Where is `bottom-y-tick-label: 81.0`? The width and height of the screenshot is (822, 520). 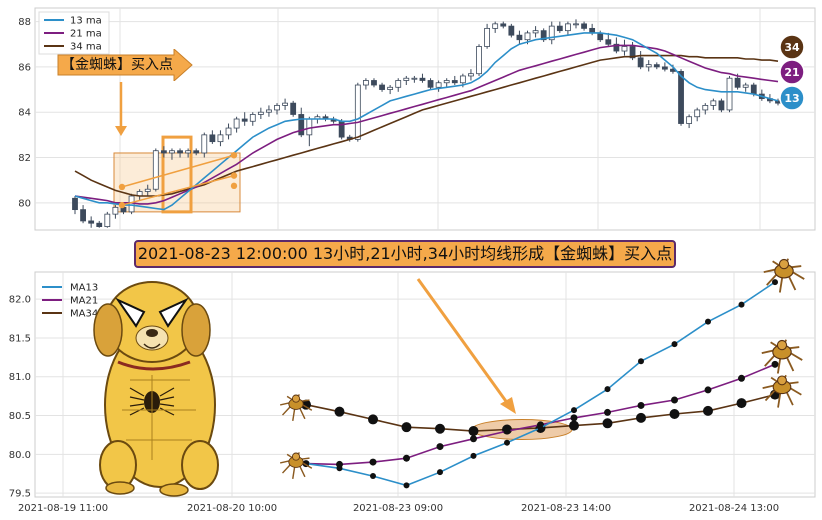
bottom-y-tick-label: 81.0 is located at coordinates (20, 377).